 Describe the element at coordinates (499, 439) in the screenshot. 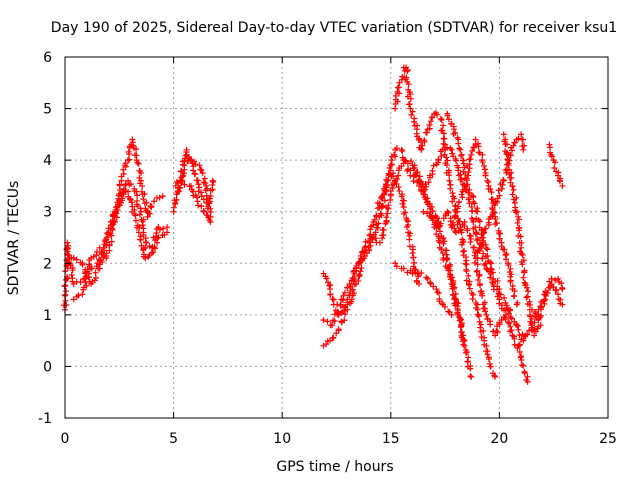

I see `x-tick-label: 20` at that location.